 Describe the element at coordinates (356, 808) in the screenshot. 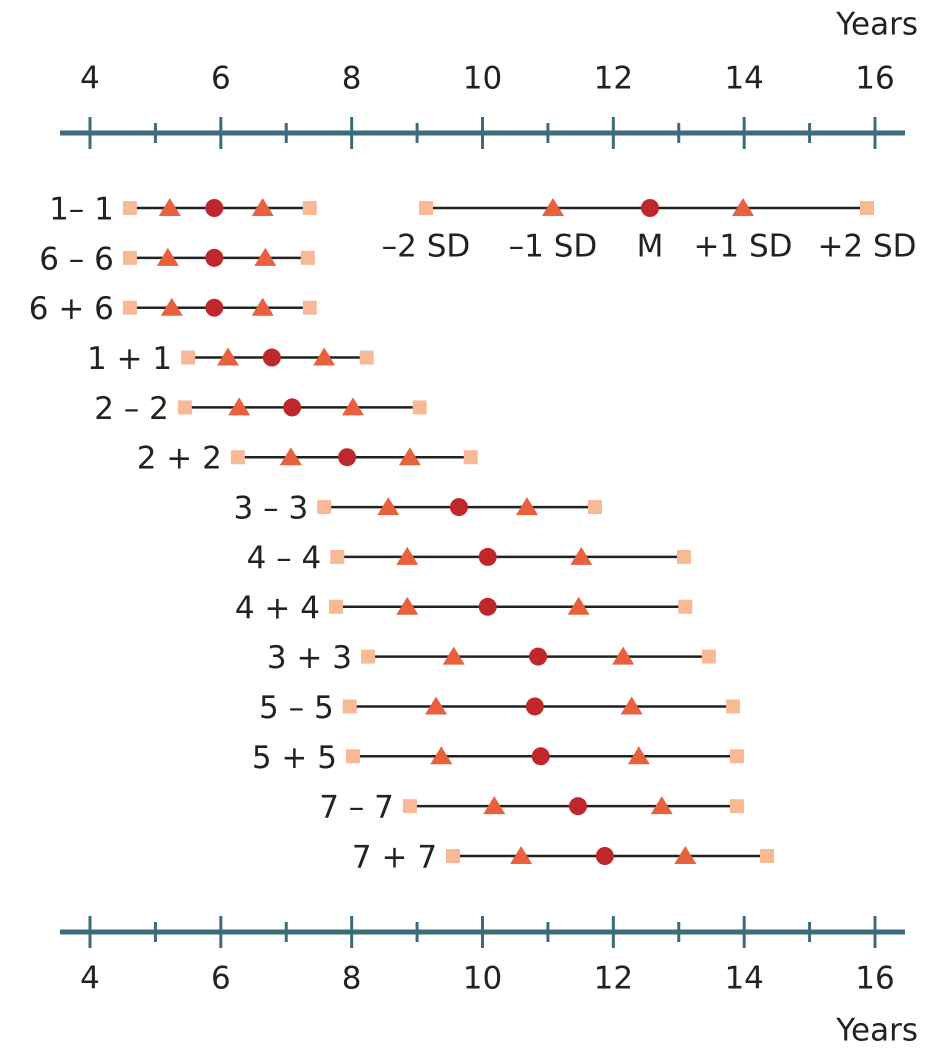

I see `row-label: 7 – 7` at that location.